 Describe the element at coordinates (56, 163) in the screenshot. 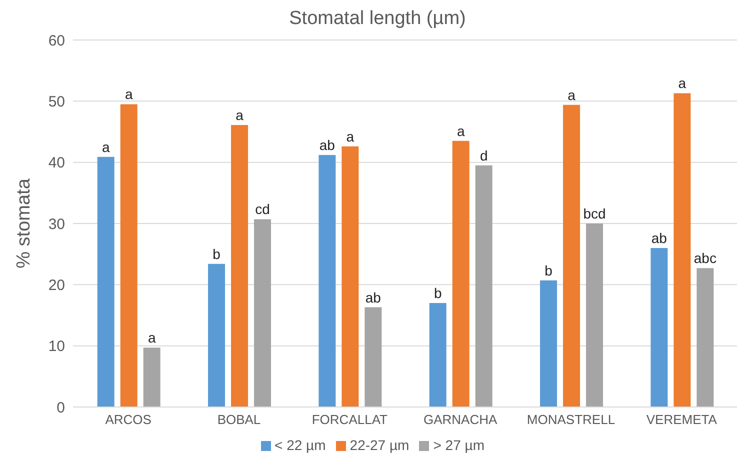

I see `y-tick-label: 40` at that location.